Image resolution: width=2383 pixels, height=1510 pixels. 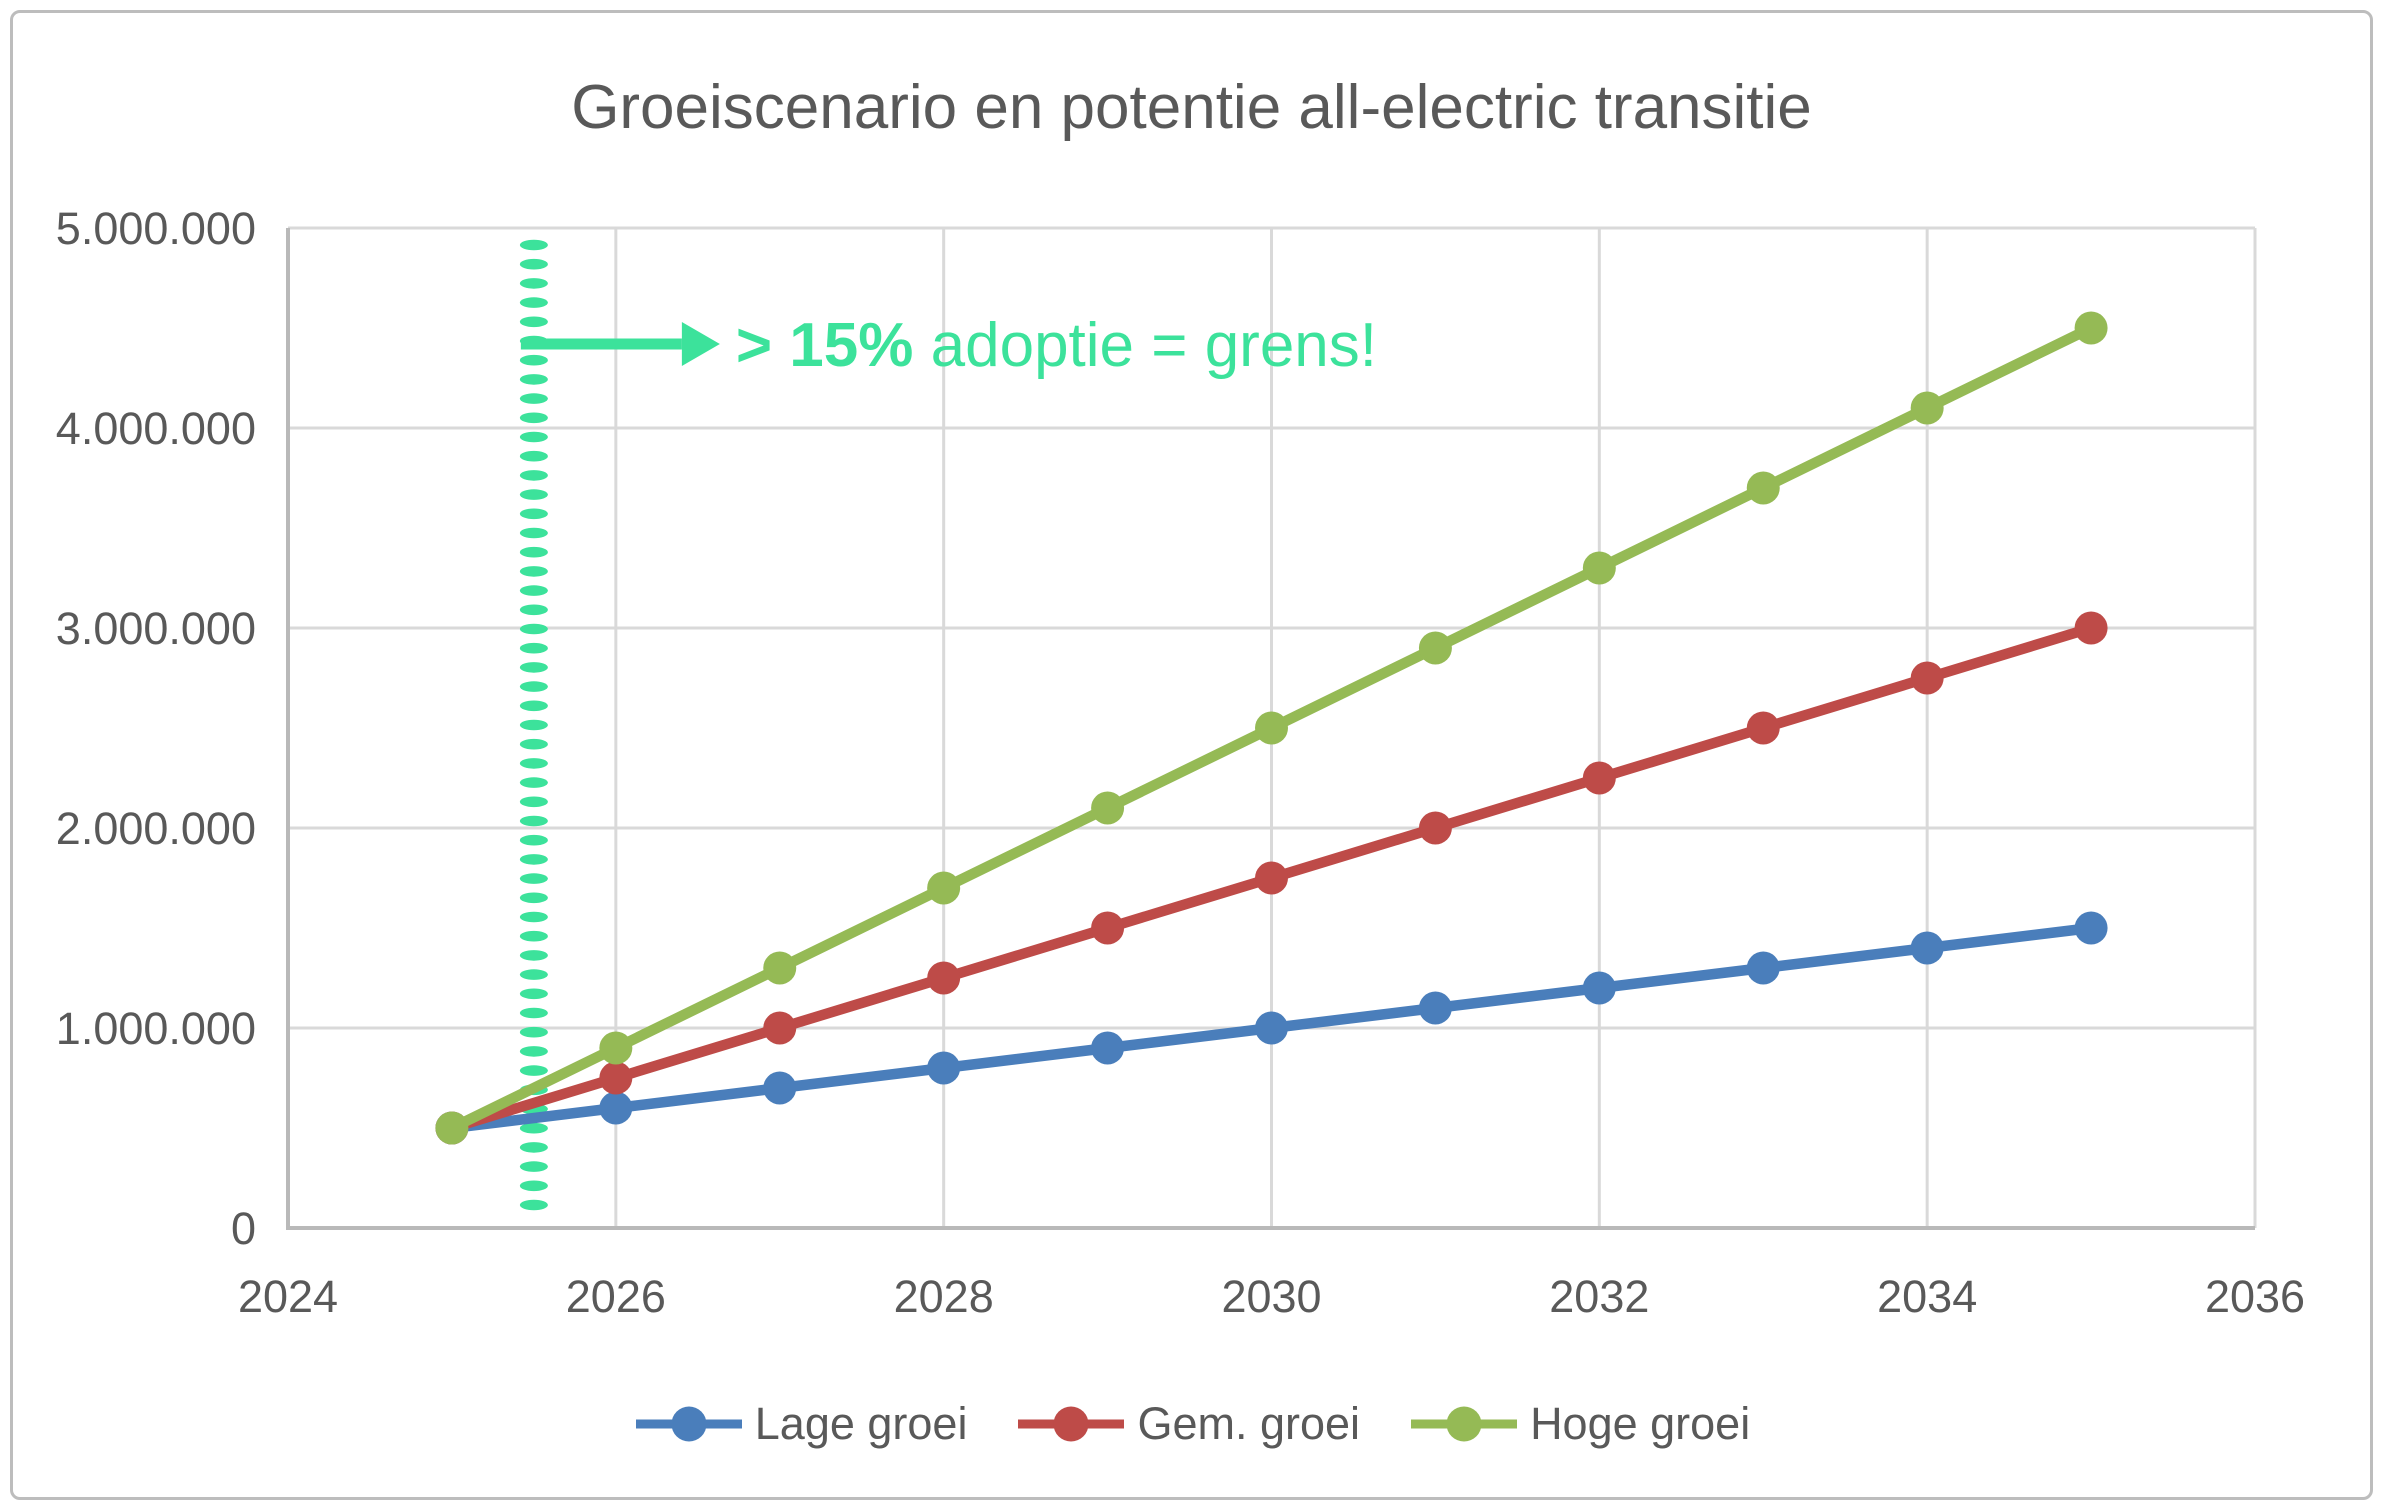 I want to click on svg-text: 2032, so click(x=1599, y=1296).